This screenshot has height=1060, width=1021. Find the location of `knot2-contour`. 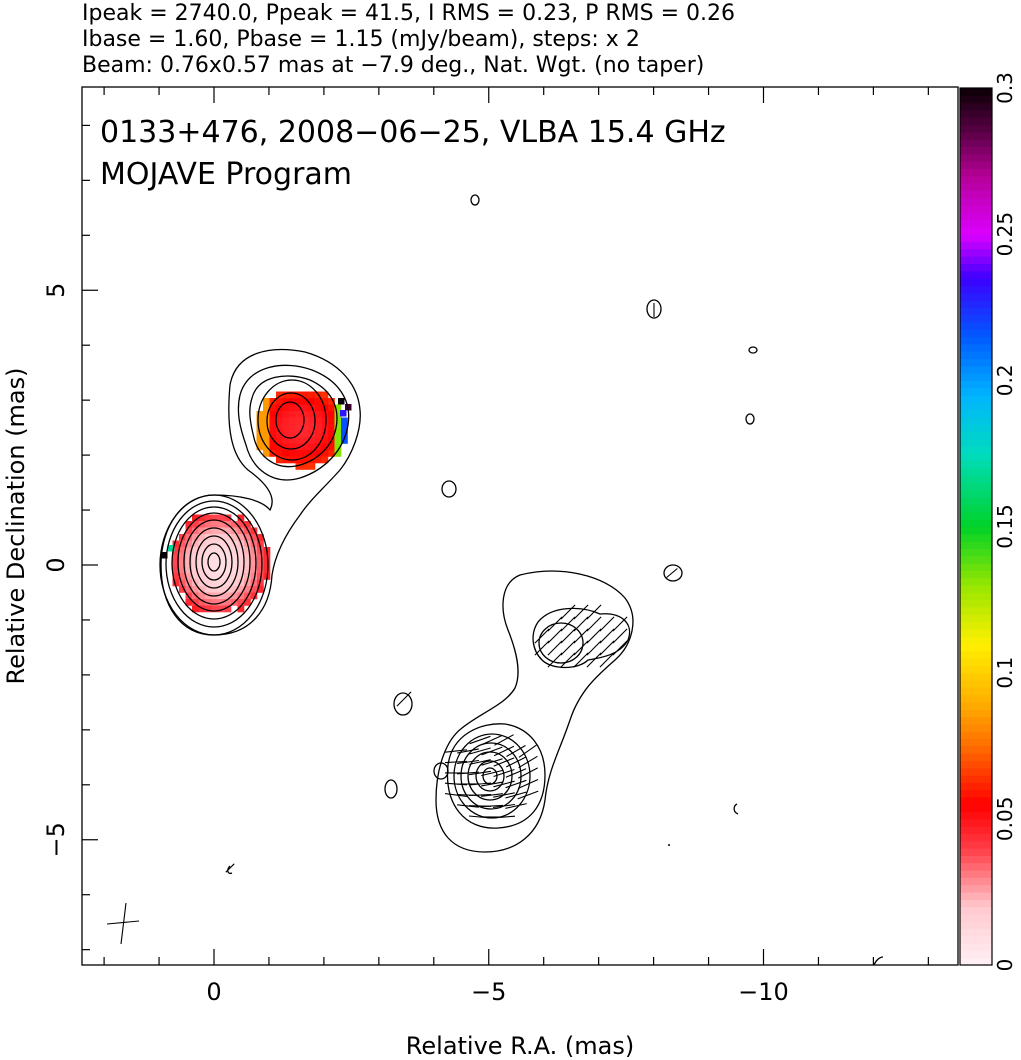

knot2-contour is located at coordinates (581, 638).